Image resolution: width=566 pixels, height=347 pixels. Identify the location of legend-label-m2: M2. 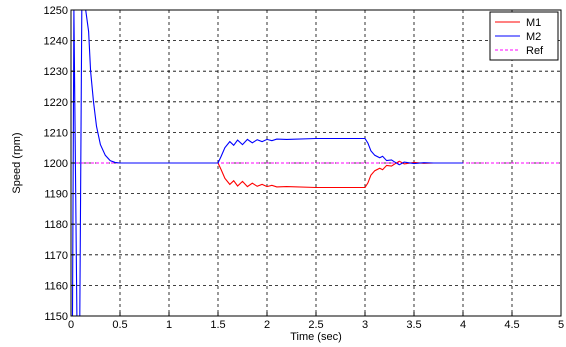
(533, 37).